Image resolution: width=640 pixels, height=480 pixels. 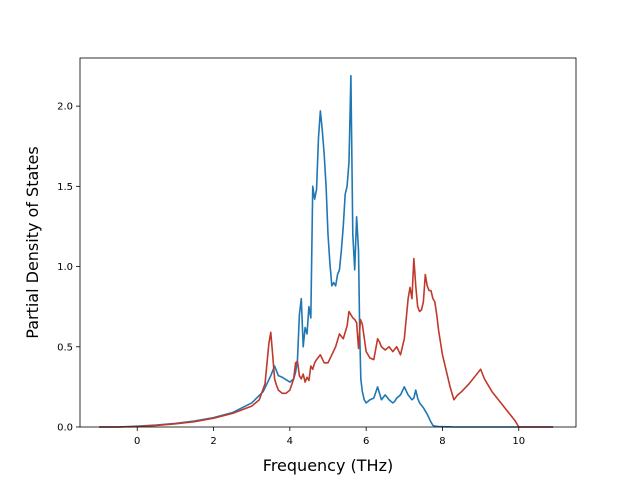 What do you see at coordinates (65, 428) in the screenshot?
I see `y-tick-label: 0.0` at bounding box center [65, 428].